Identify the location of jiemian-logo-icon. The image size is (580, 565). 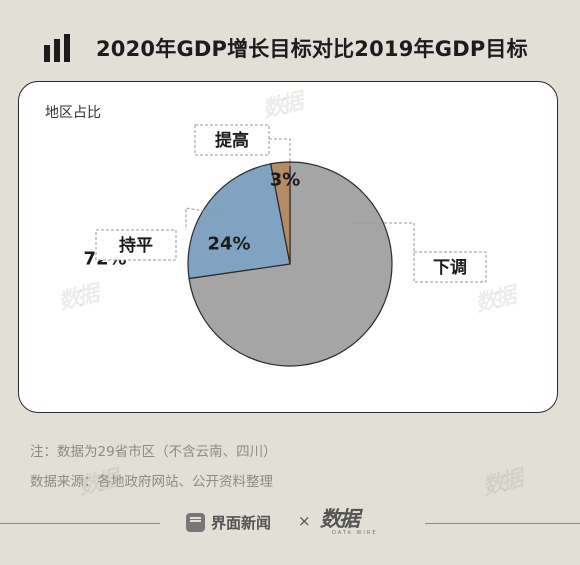
(195, 522).